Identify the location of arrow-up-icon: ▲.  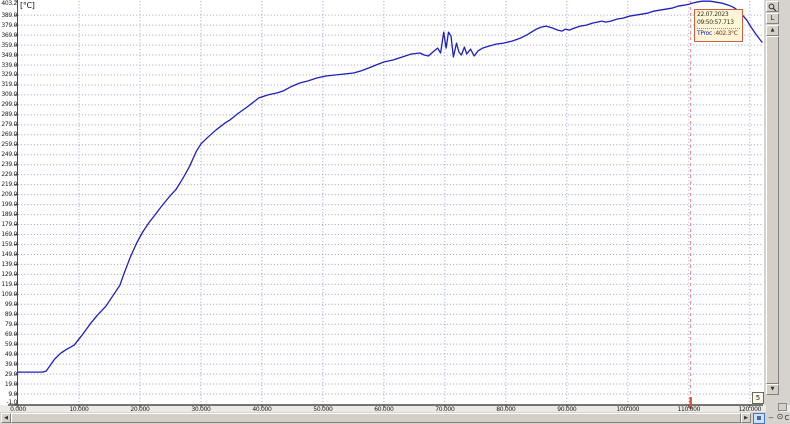
(772, 30).